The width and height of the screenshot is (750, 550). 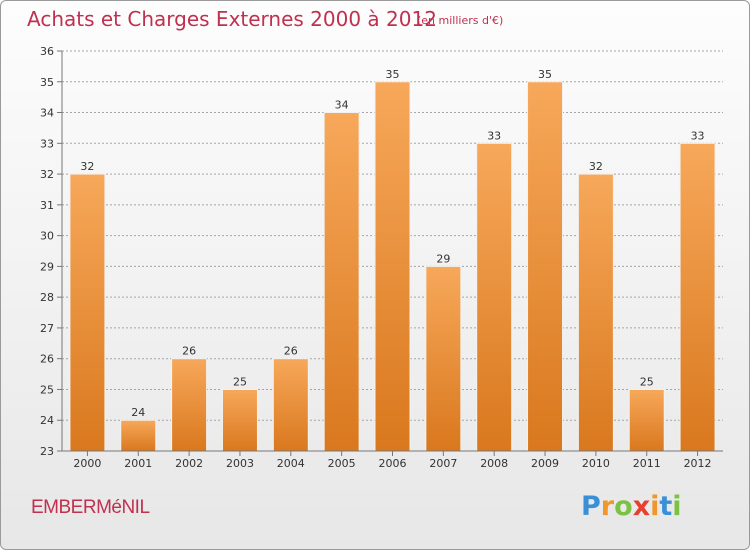 I want to click on y-tick-label: 28, so click(x=47, y=297).